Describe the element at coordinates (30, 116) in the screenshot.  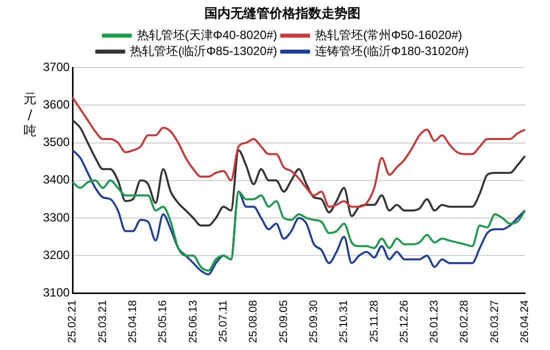
I see `y-axis-title: 元/吨` at that location.